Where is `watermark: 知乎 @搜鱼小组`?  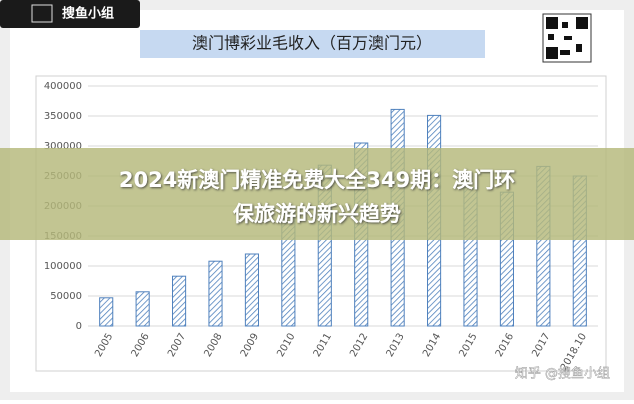
watermark: 知乎 @搜鱼小组 is located at coordinates (562, 374).